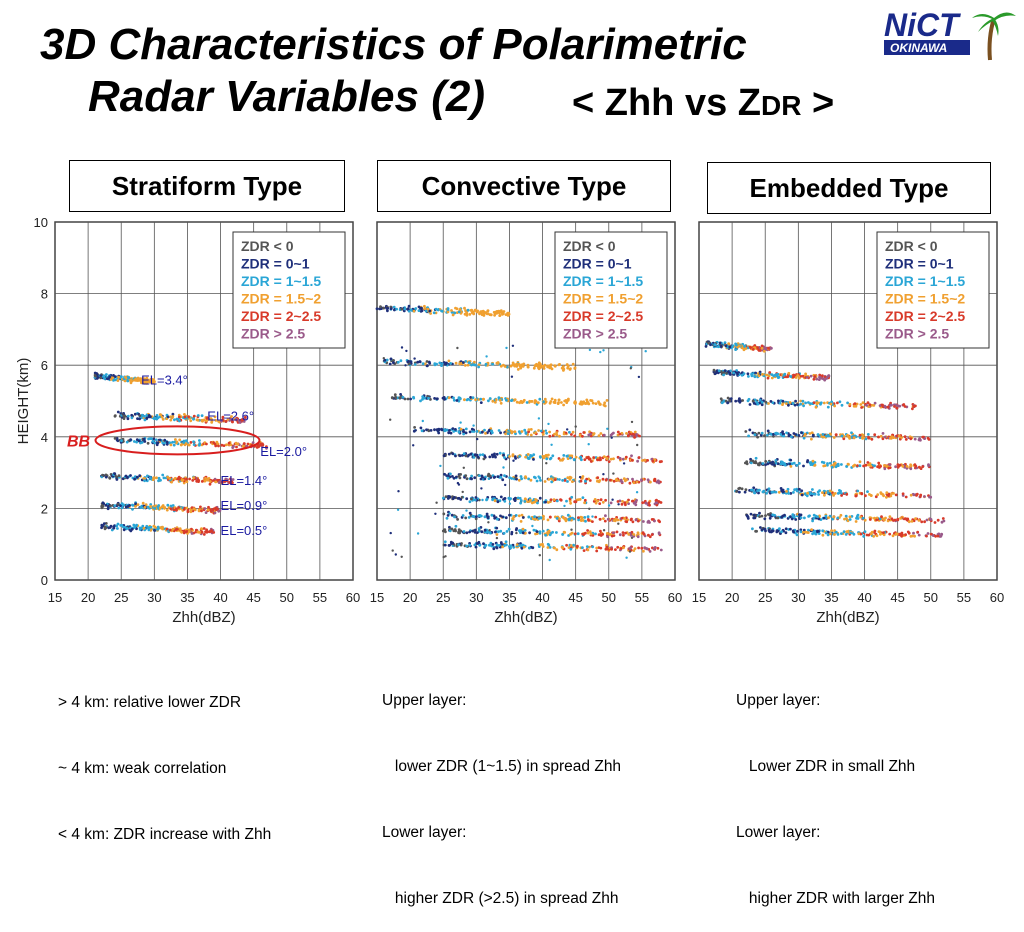 This screenshot has width=1024, height=932. Describe the element at coordinates (703, 103) in the screenshot. I see `page-subtitle: < Zhh vs ZDR >` at that location.